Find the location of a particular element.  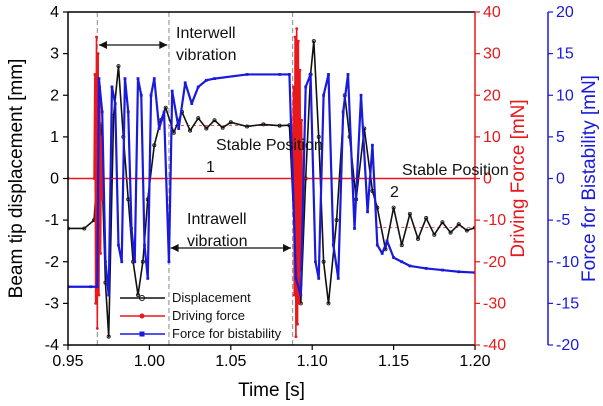

y-right-driving-tick-label: 10 is located at coordinates (492, 137).